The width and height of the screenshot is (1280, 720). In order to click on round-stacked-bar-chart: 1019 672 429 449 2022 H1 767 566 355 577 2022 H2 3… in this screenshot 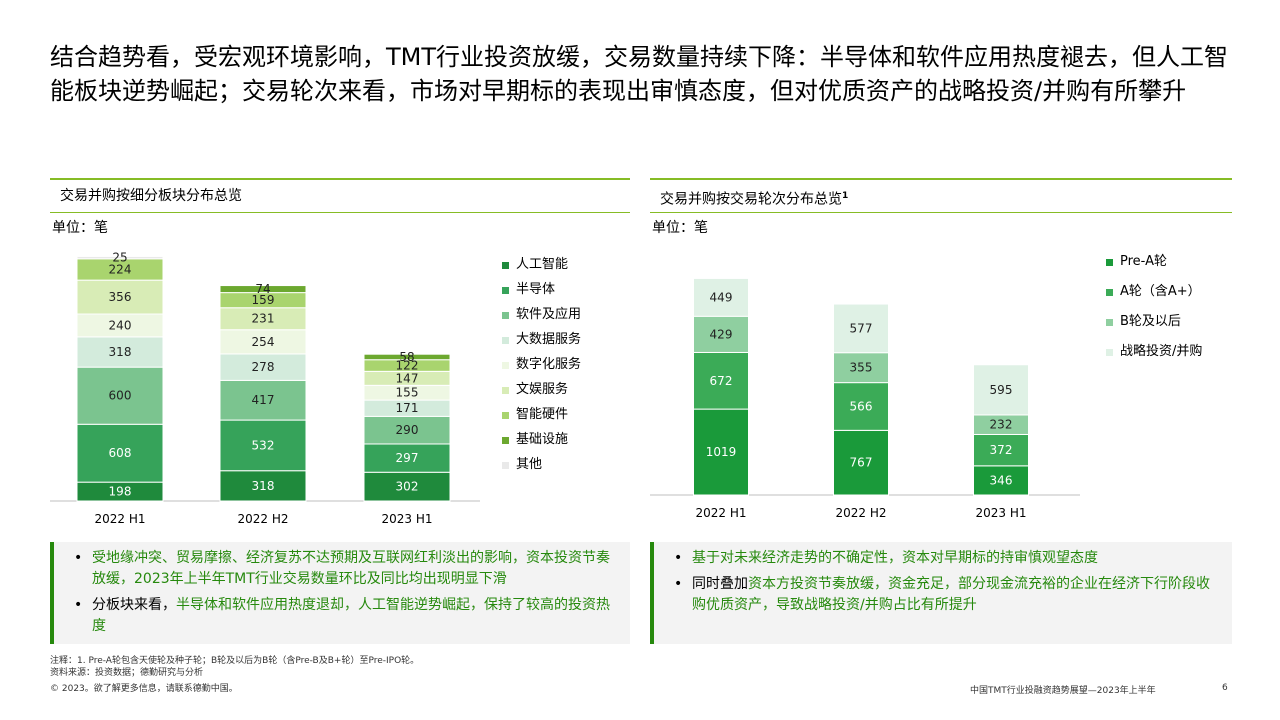, I will do `click(865, 398)`.